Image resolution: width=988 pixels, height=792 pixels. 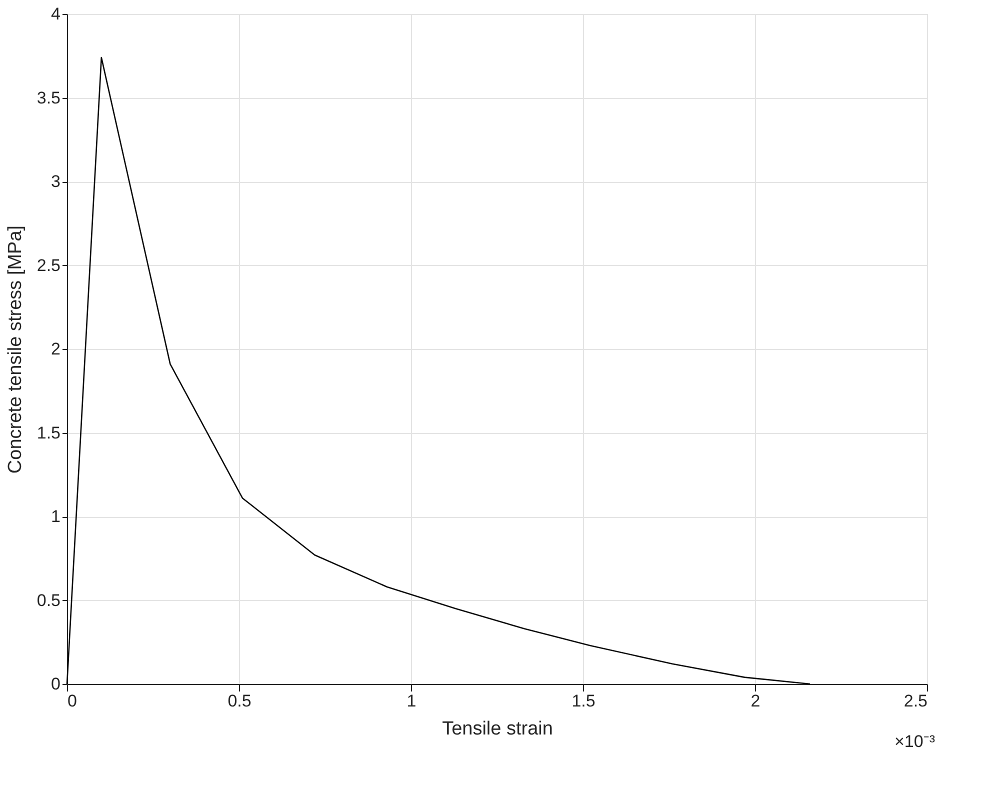 What do you see at coordinates (916, 701) in the screenshot?
I see `x-tick-label: 2.5` at bounding box center [916, 701].